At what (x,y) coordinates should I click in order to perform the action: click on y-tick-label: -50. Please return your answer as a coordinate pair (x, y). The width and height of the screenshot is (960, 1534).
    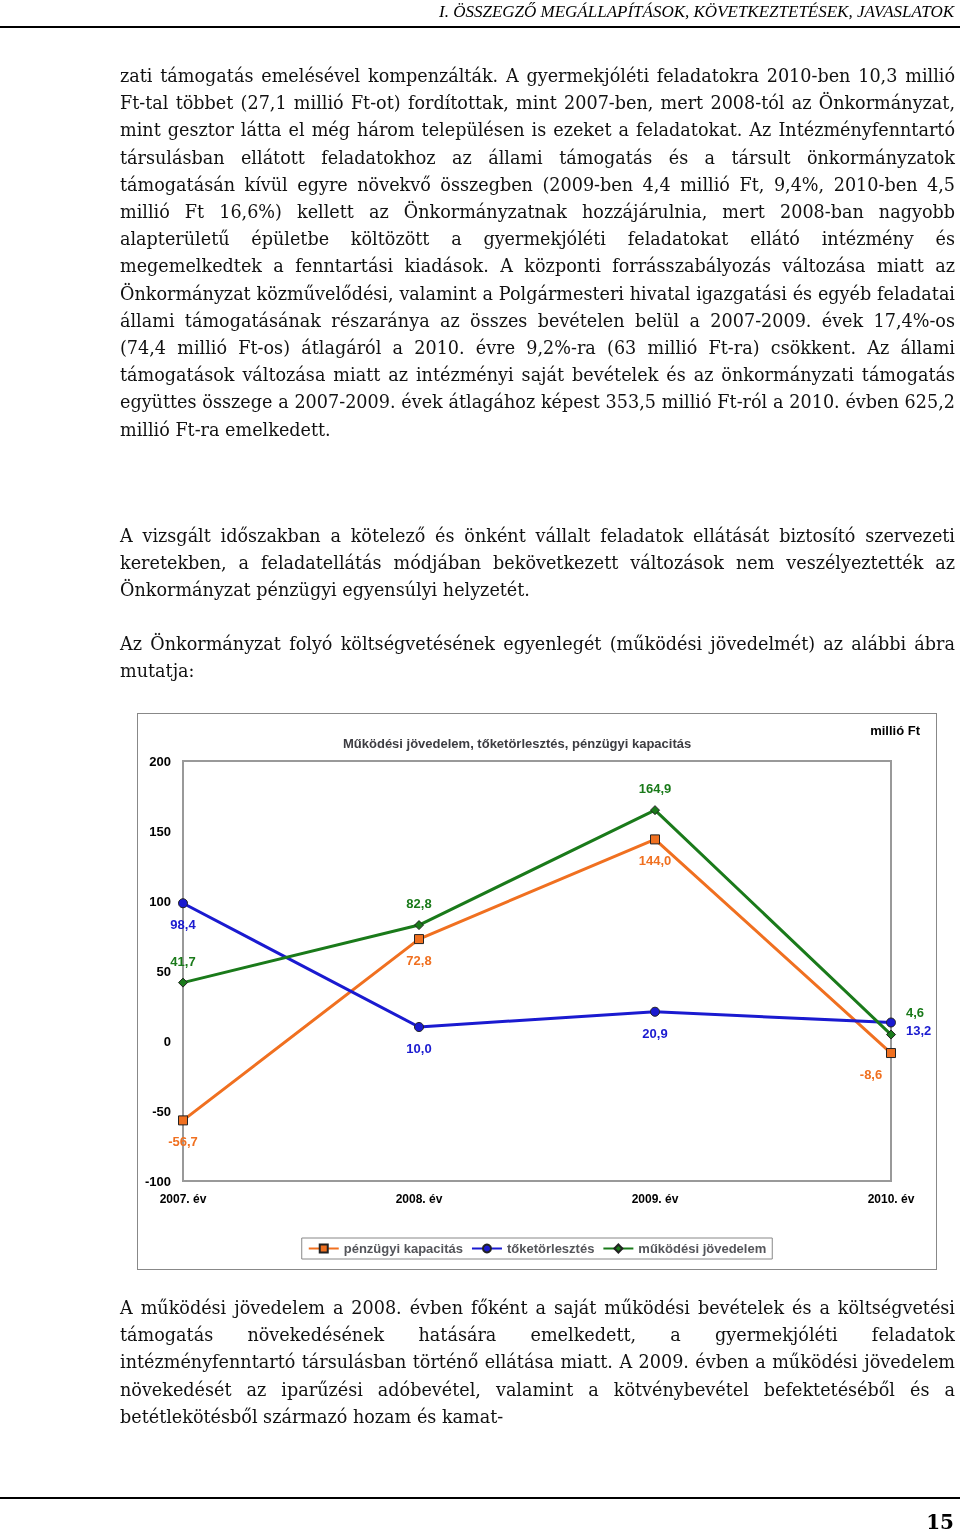
    Looking at the image, I should click on (161, 1111).